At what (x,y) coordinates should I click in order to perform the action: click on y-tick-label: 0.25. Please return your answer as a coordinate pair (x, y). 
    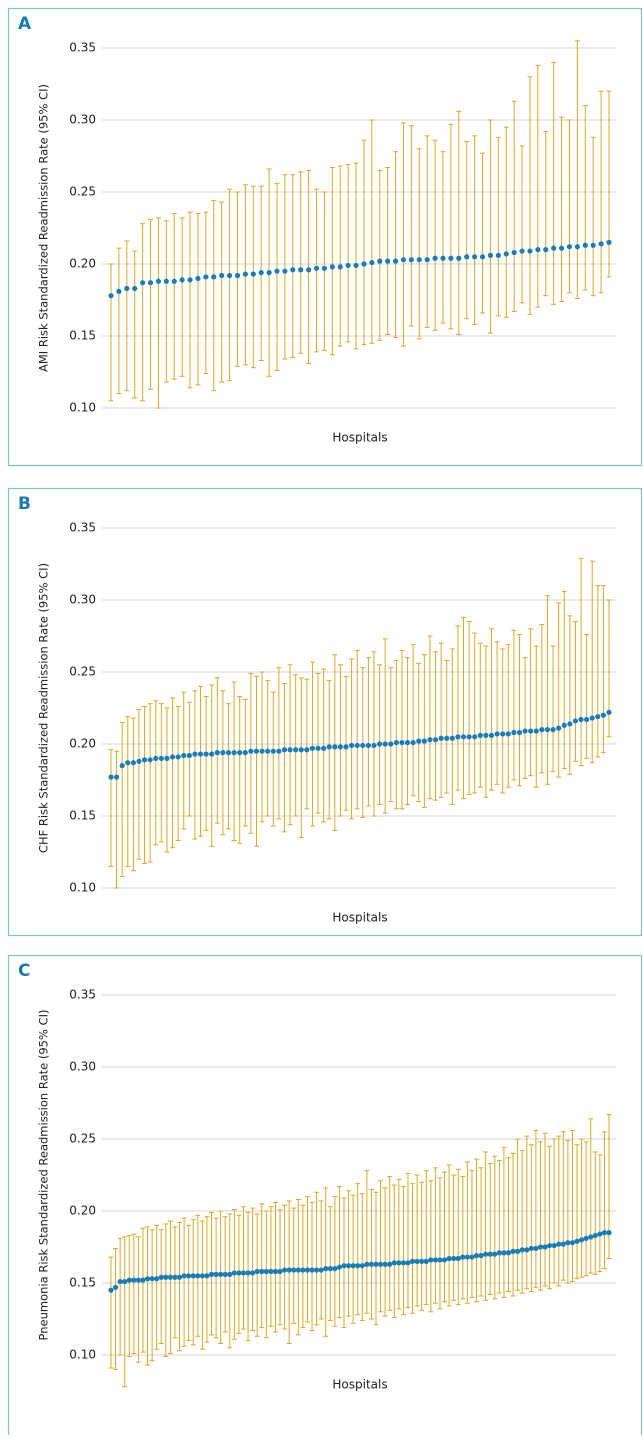
    Looking at the image, I should click on (82, 1139).